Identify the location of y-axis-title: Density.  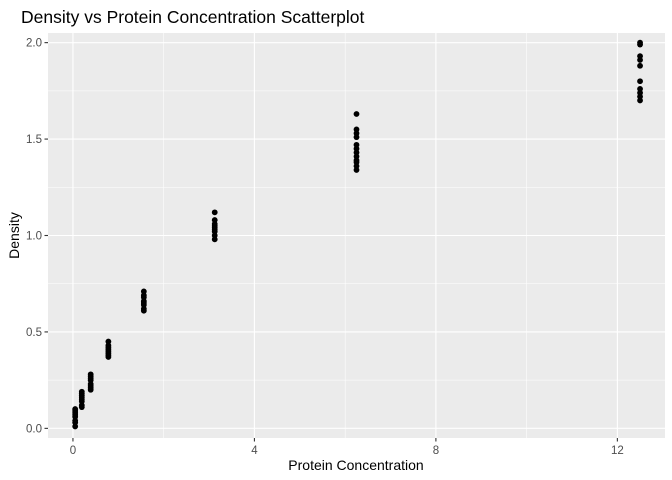
(14, 235).